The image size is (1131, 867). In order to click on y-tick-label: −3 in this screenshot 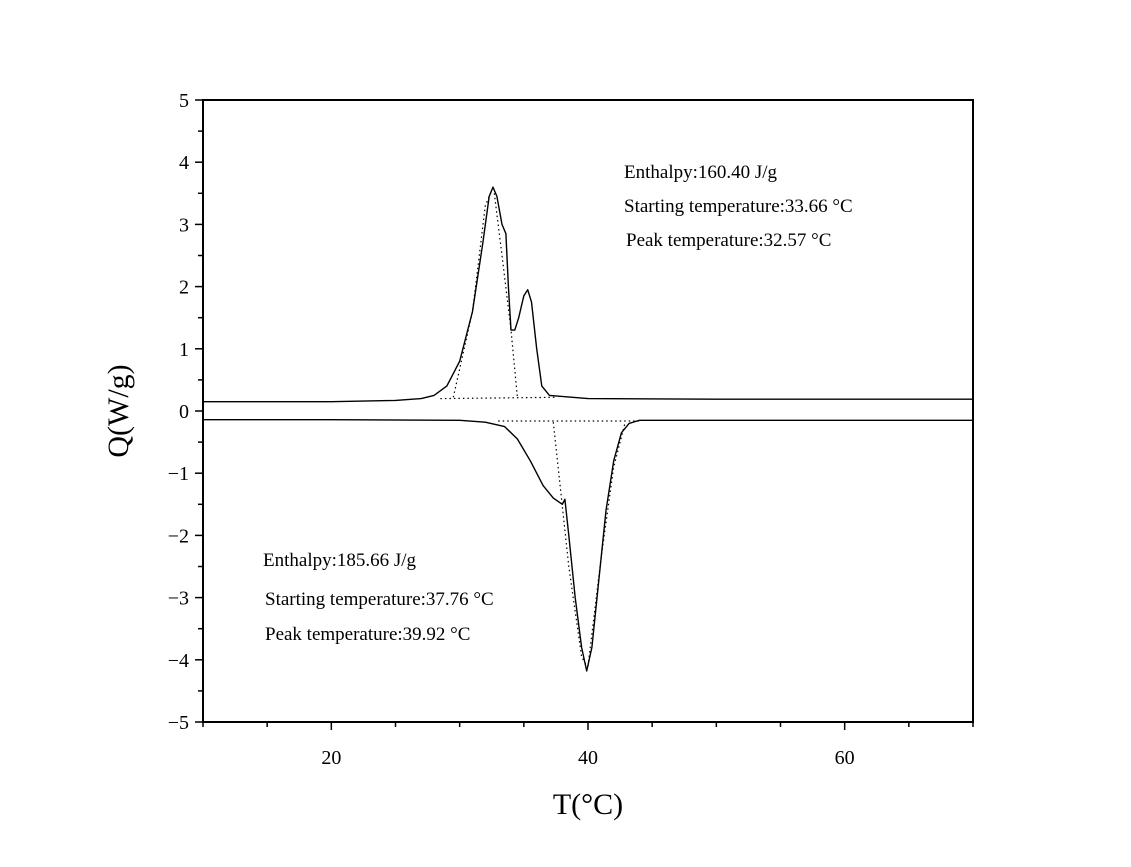, I will do `click(178, 599)`.